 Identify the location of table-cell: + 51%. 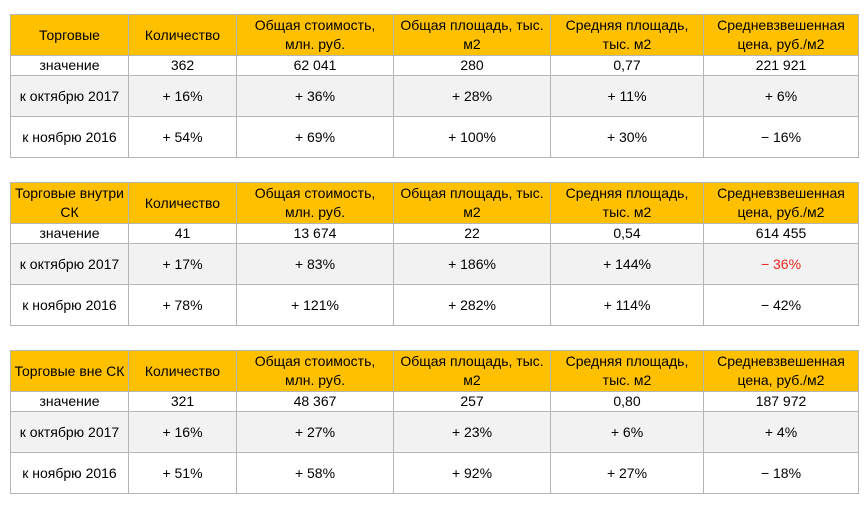
(182, 473).